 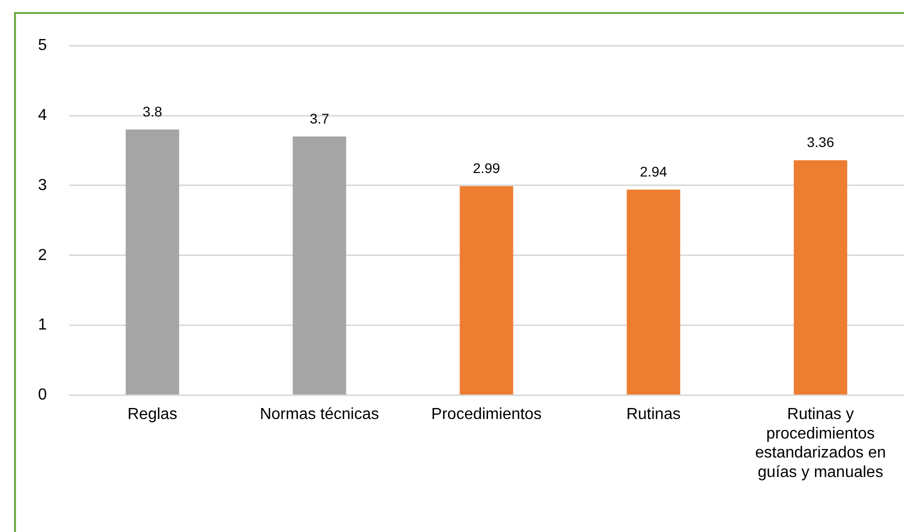 I want to click on y-tick-label: 1, so click(x=42, y=325).